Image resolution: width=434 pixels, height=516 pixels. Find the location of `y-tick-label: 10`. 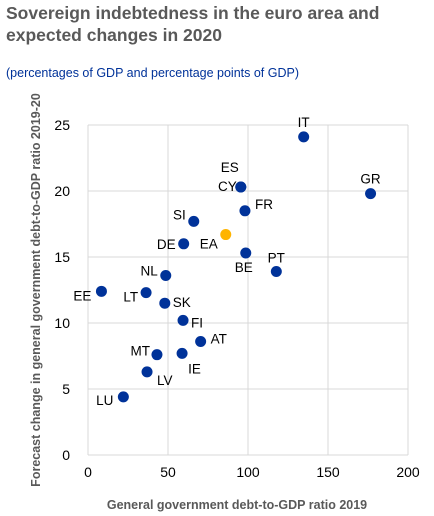

y-tick-label: 10 is located at coordinates (62, 323).